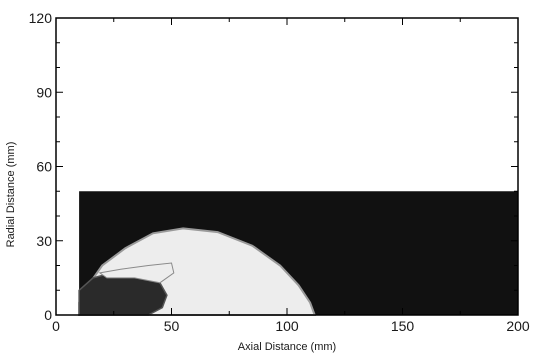  What do you see at coordinates (41, 18) in the screenshot?
I see `y-tick-label: 120` at bounding box center [41, 18].